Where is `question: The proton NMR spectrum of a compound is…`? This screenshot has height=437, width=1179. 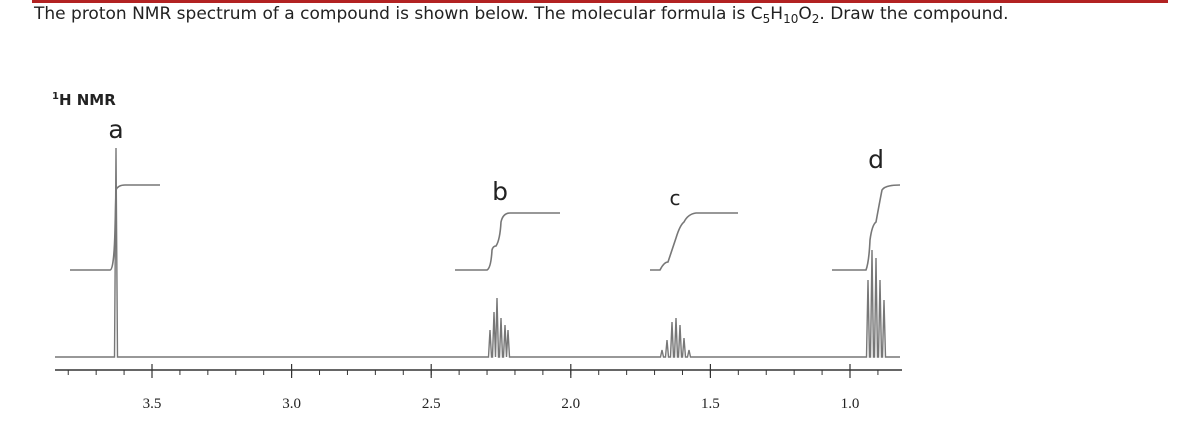
question: The proton NMR spectrum of a compound is… is located at coordinates (521, 15).